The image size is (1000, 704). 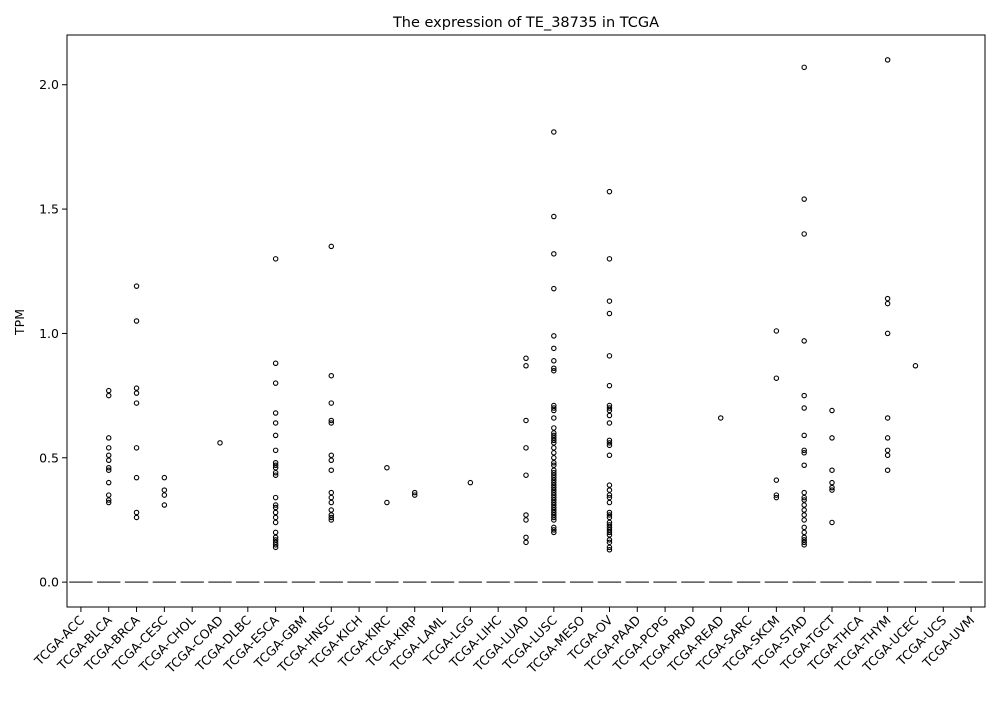 What do you see at coordinates (49, 84) in the screenshot?
I see `y-tick-label: 2.0` at bounding box center [49, 84].